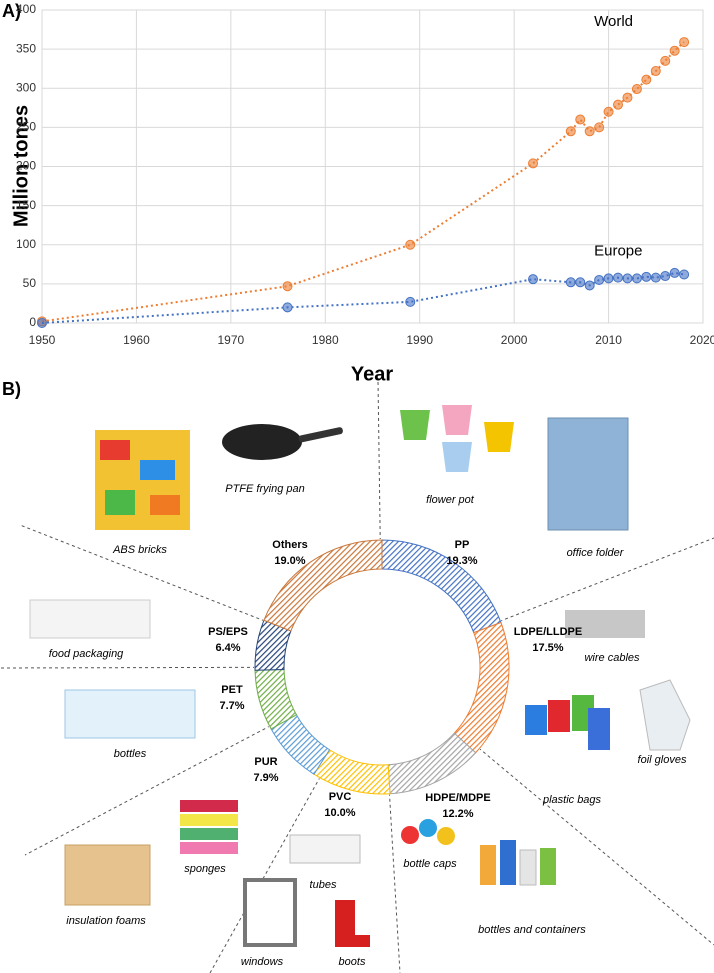 This screenshot has width=714, height=973. I want to click on example-caption: ABS bricks, so click(139, 550).